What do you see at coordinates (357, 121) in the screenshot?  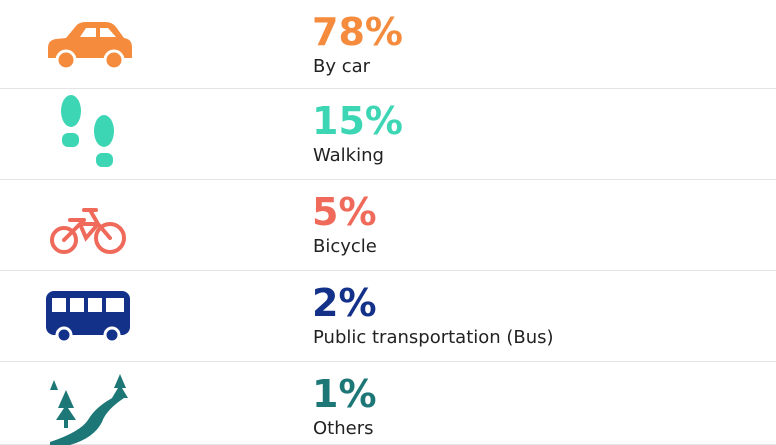 I see `percent: 15%` at bounding box center [357, 121].